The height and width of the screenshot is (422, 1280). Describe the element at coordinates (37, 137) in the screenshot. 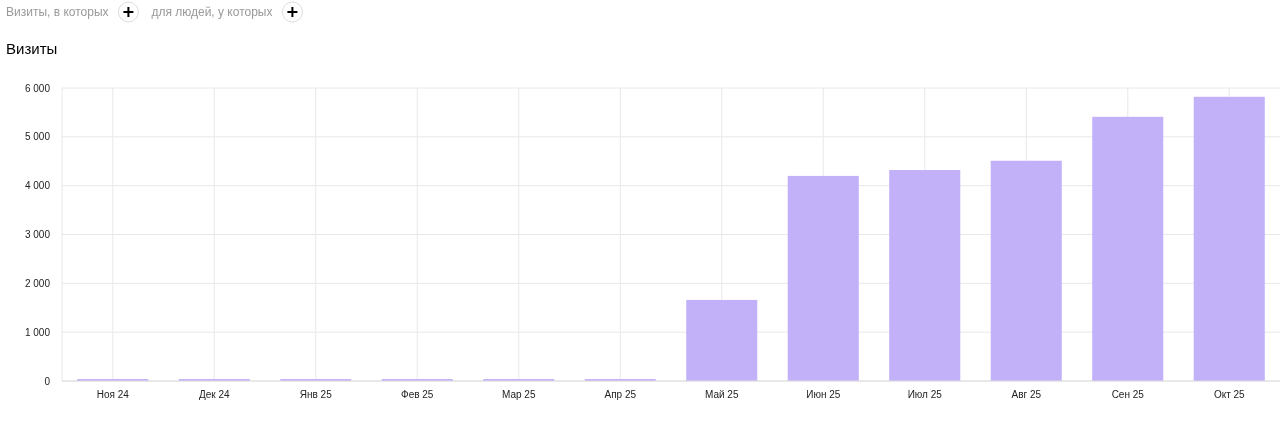

I see `y-tick-label: 5 000` at that location.